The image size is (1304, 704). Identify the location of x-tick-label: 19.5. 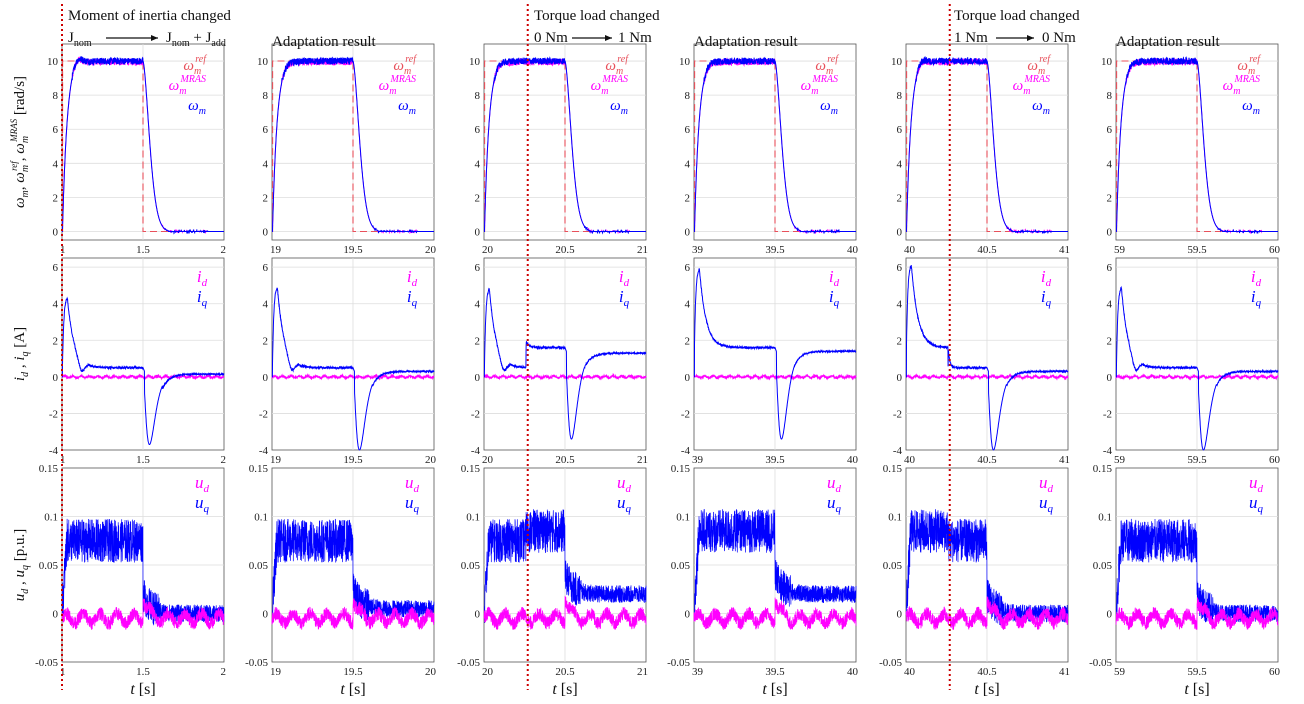
(353, 250).